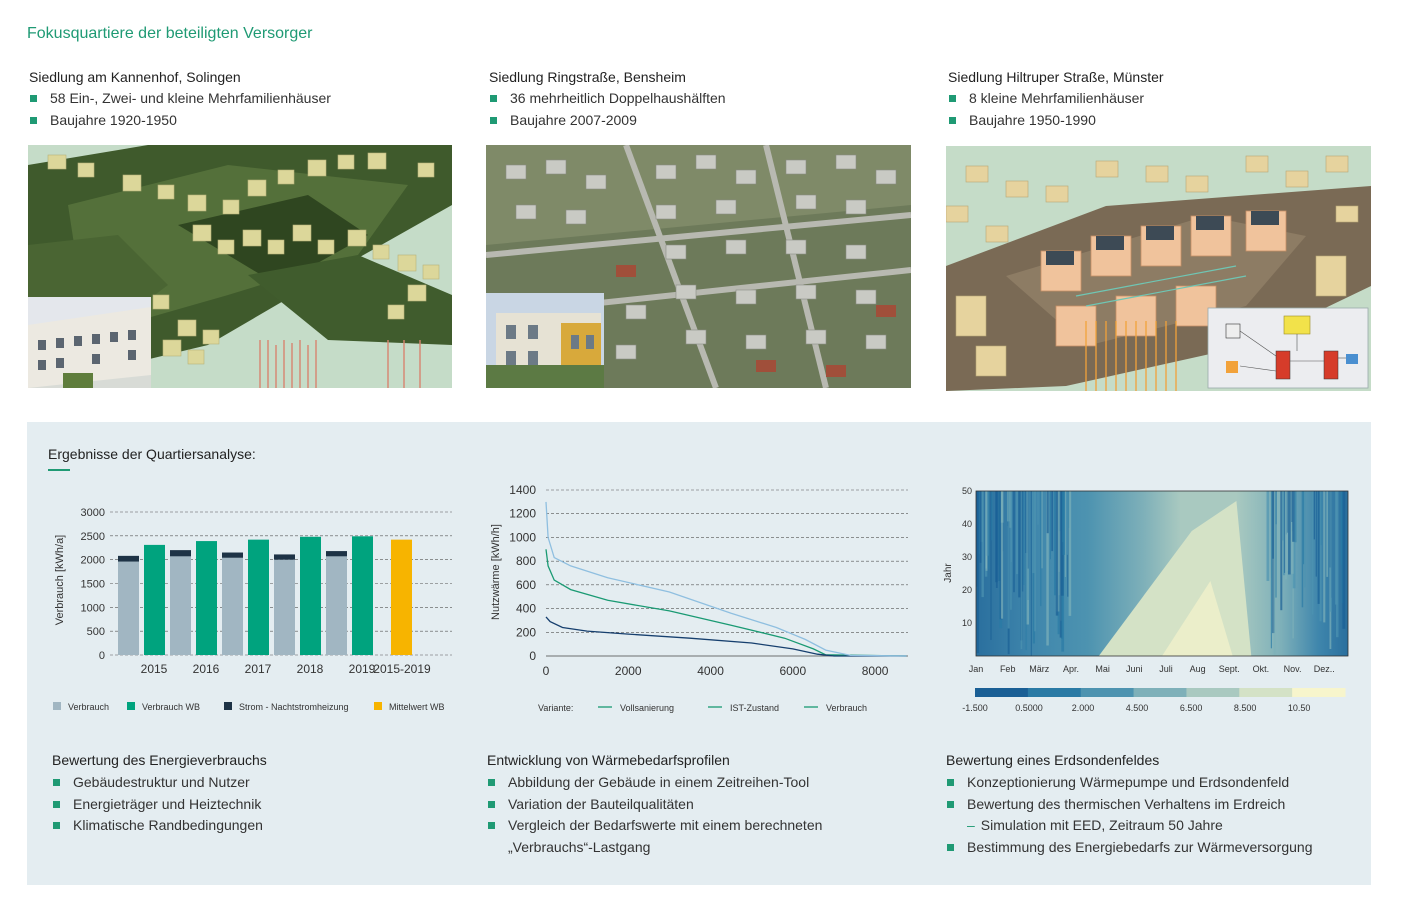  Describe the element at coordinates (587, 77) in the screenshot. I see `site-title: Siedlung Ringstraße, Bensheim` at that location.